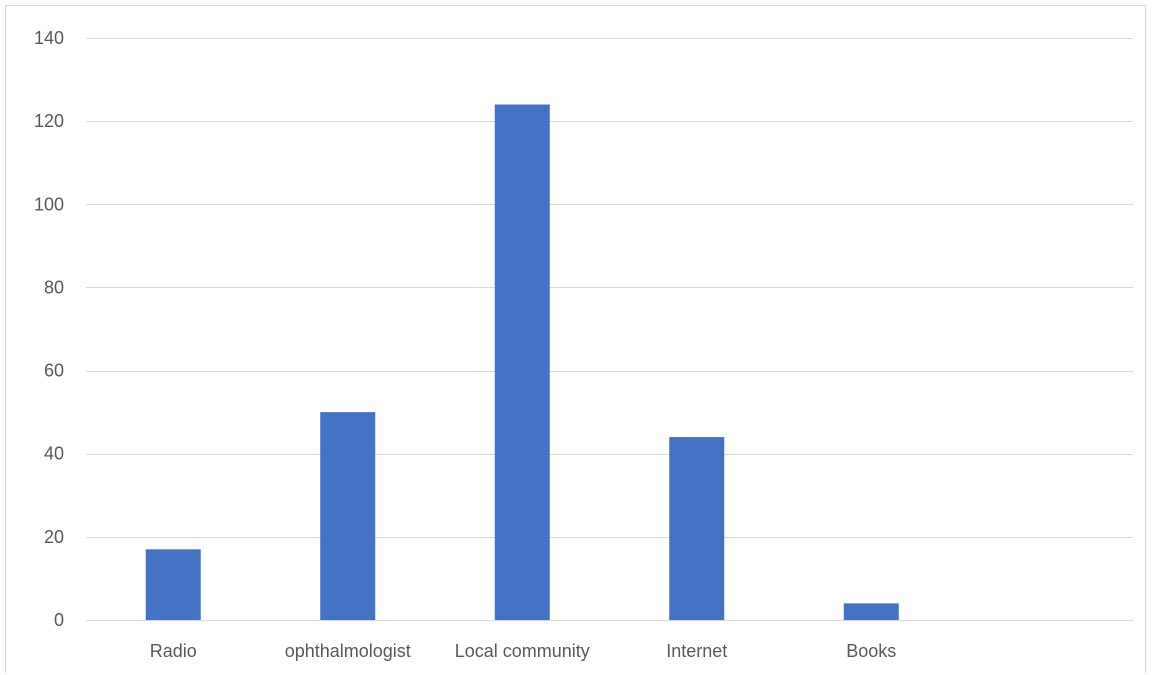 This screenshot has height=675, width=1152. What do you see at coordinates (54, 537) in the screenshot?
I see `y-tick-label: 20` at bounding box center [54, 537].